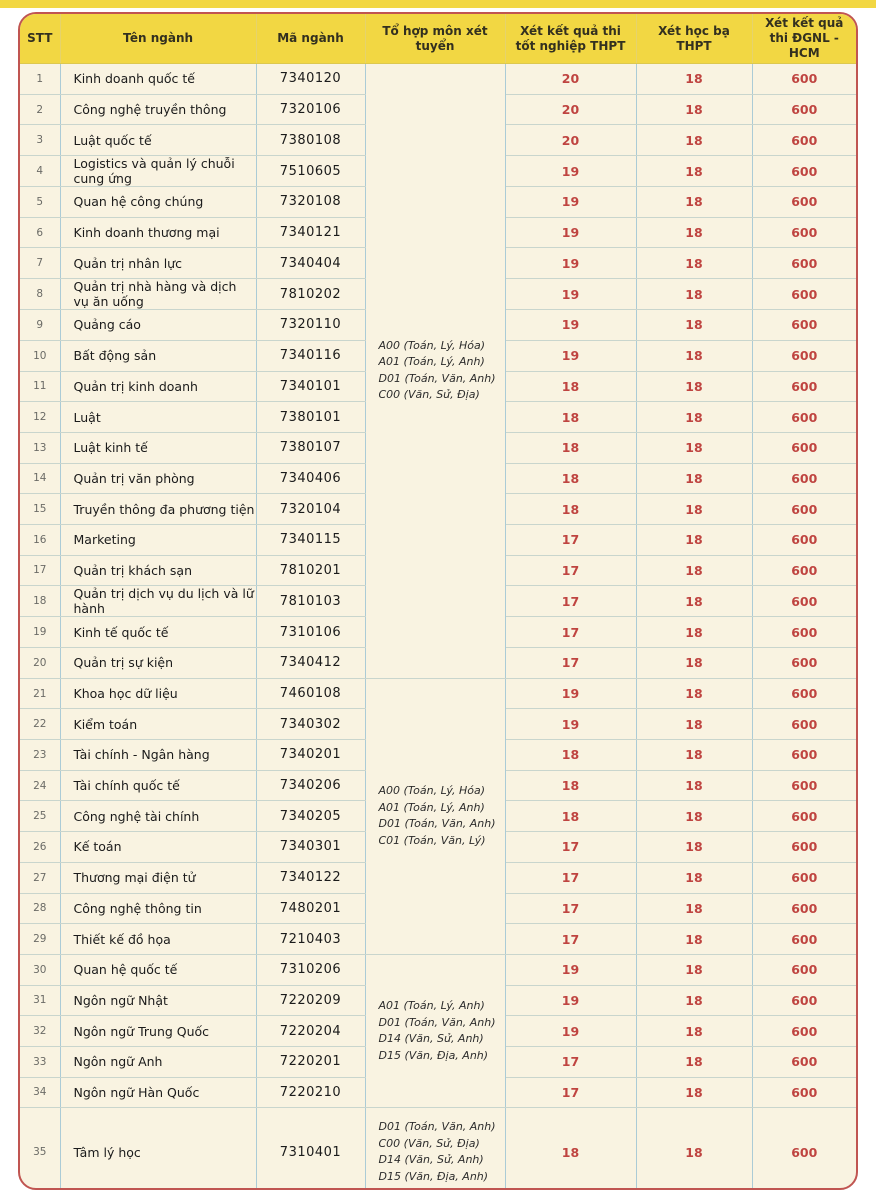 This screenshot has width=876, height=1200. I want to click on row-number: 1, so click(40, 79).